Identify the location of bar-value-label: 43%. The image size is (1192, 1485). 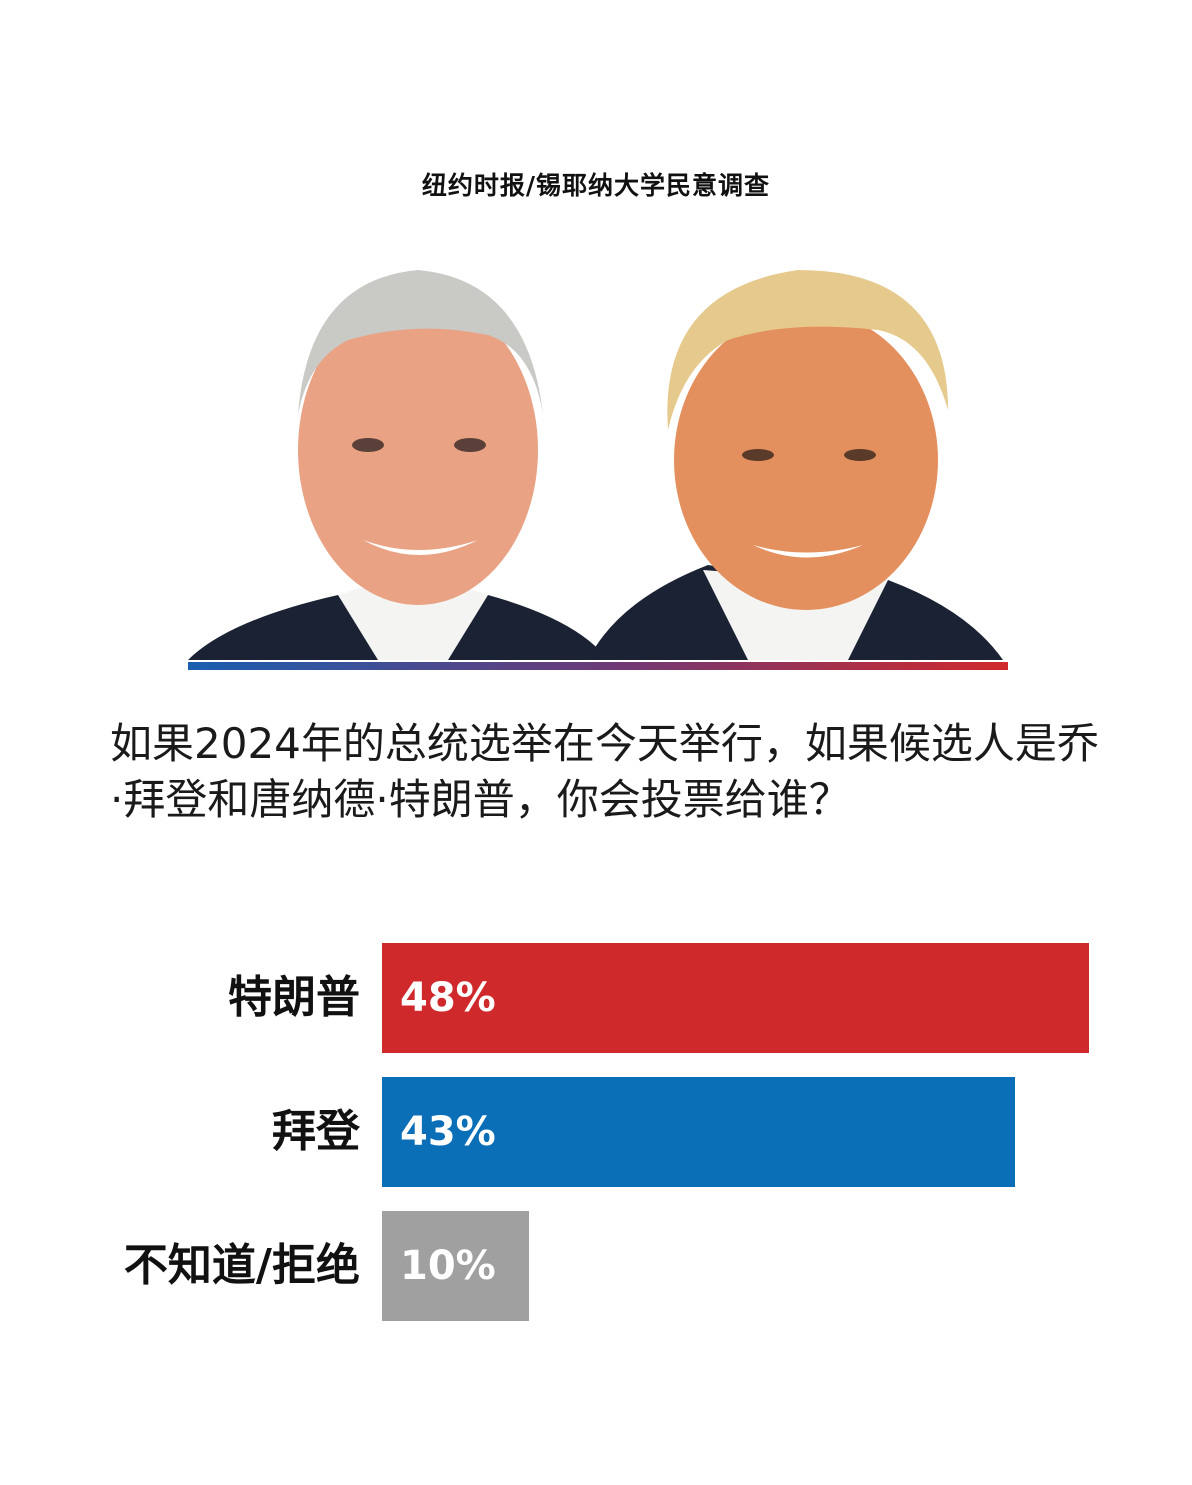
(448, 1132).